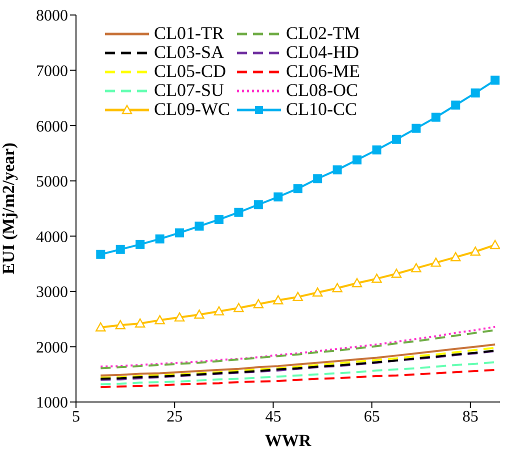  I want to click on x-tick-label: 85, so click(470, 417).